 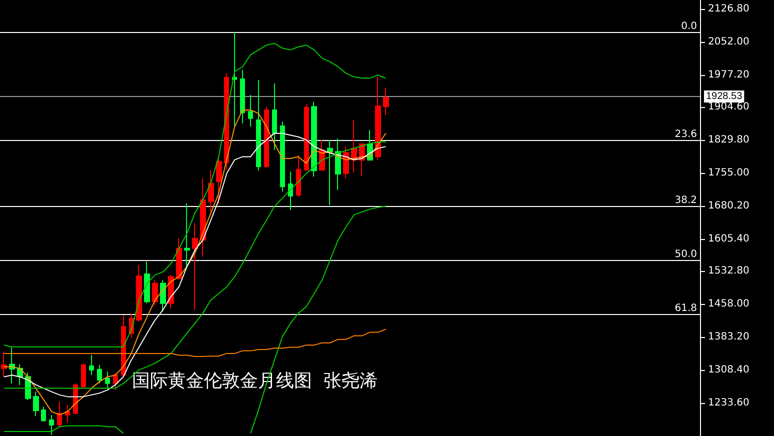 What do you see at coordinates (729, 206) in the screenshot?
I see `y-tick-label: 1680.20` at bounding box center [729, 206].